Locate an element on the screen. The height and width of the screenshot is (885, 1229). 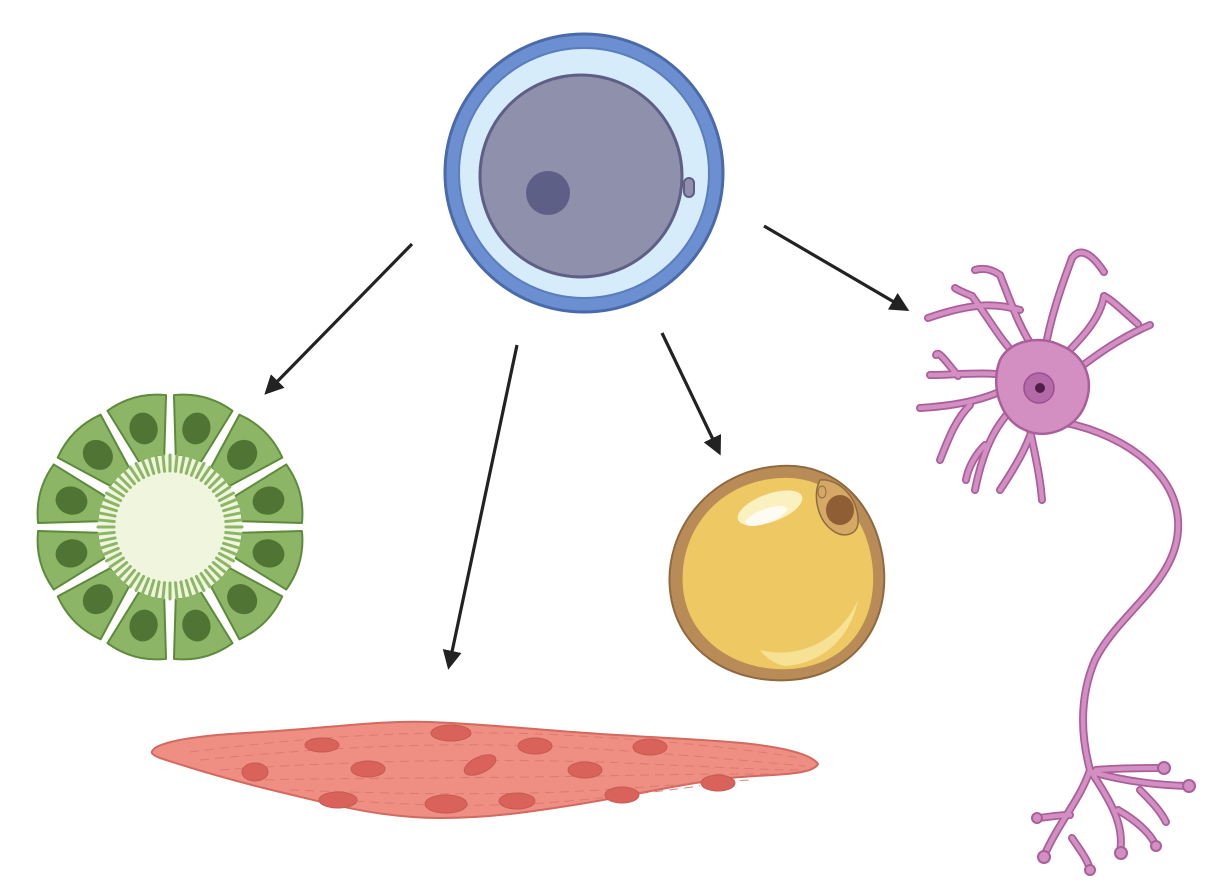
epithelial-lumen-center is located at coordinates (170, 527).